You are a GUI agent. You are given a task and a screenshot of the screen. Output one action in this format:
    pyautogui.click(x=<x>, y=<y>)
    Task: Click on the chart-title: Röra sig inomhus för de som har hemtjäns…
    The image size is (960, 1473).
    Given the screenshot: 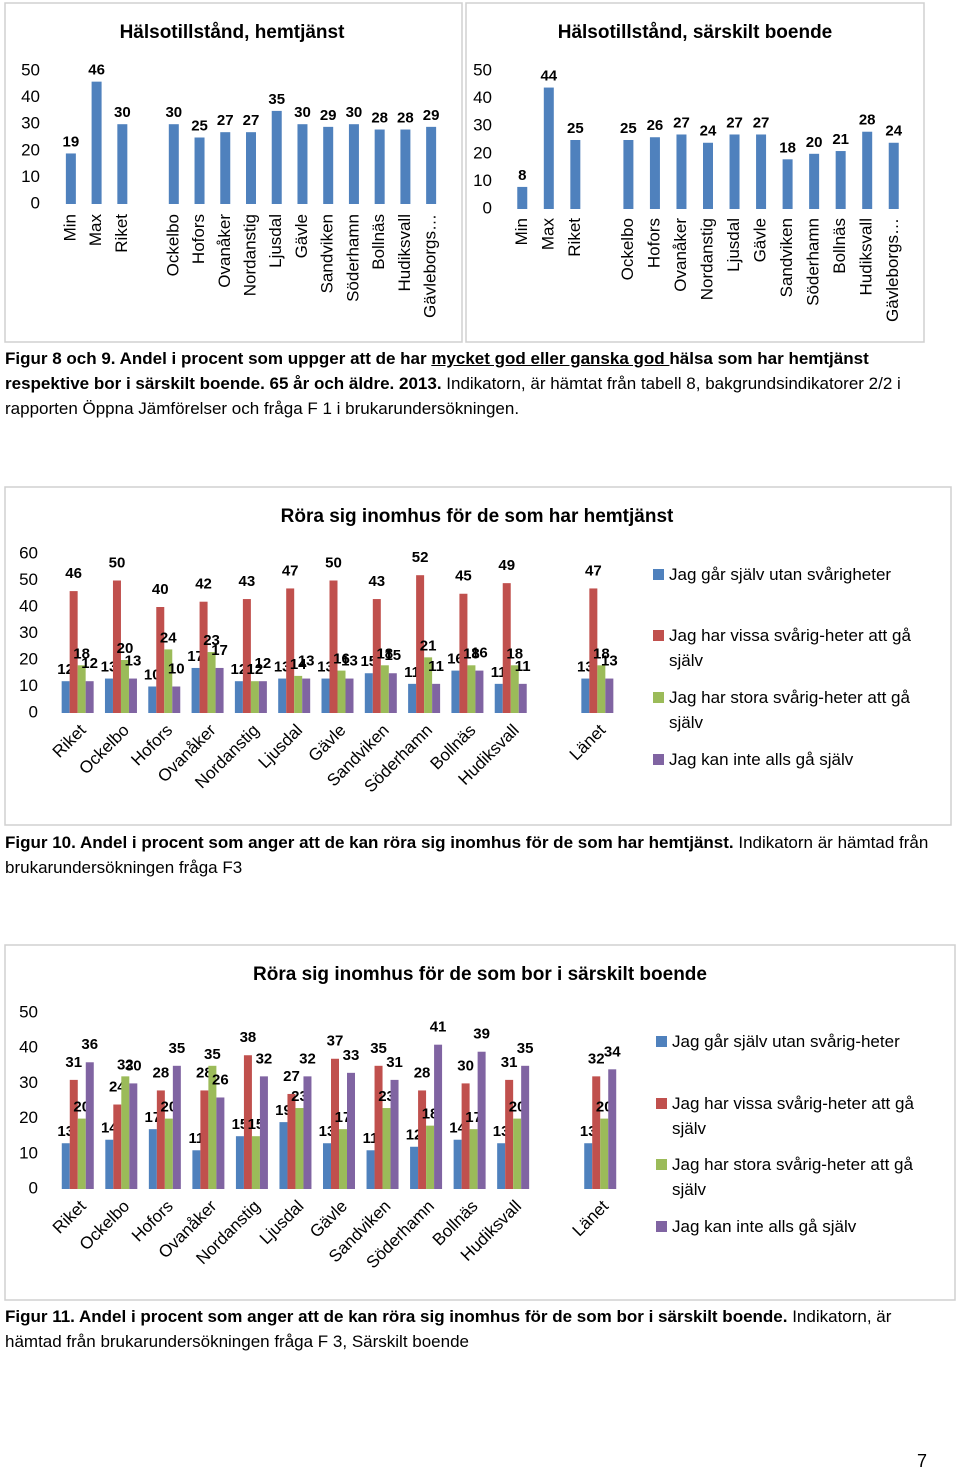 What is the action you would take?
    pyautogui.click(x=477, y=516)
    